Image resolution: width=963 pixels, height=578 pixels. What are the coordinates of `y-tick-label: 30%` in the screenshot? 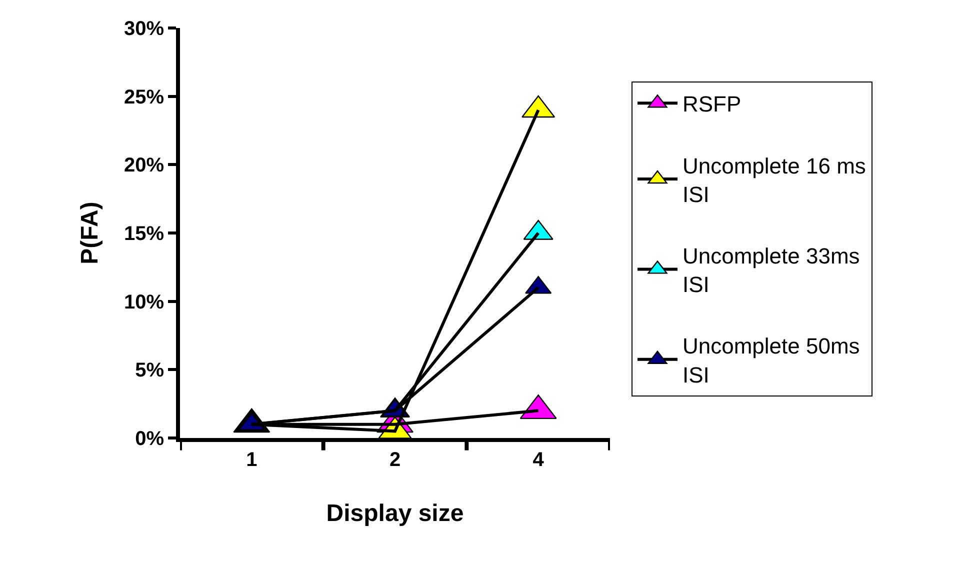 It's located at (144, 29).